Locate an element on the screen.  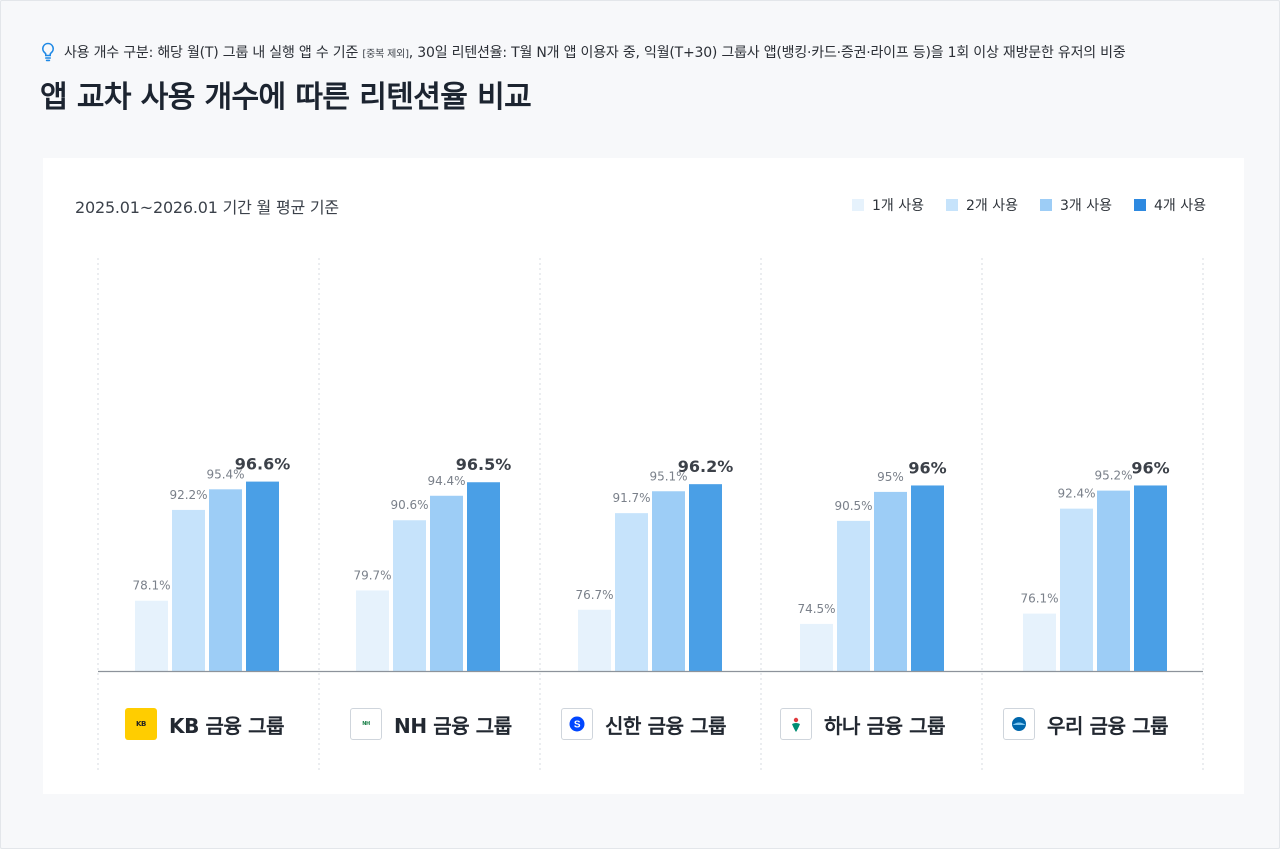
group-label-nh: NH NH 금융 그룹 is located at coordinates (431, 724).